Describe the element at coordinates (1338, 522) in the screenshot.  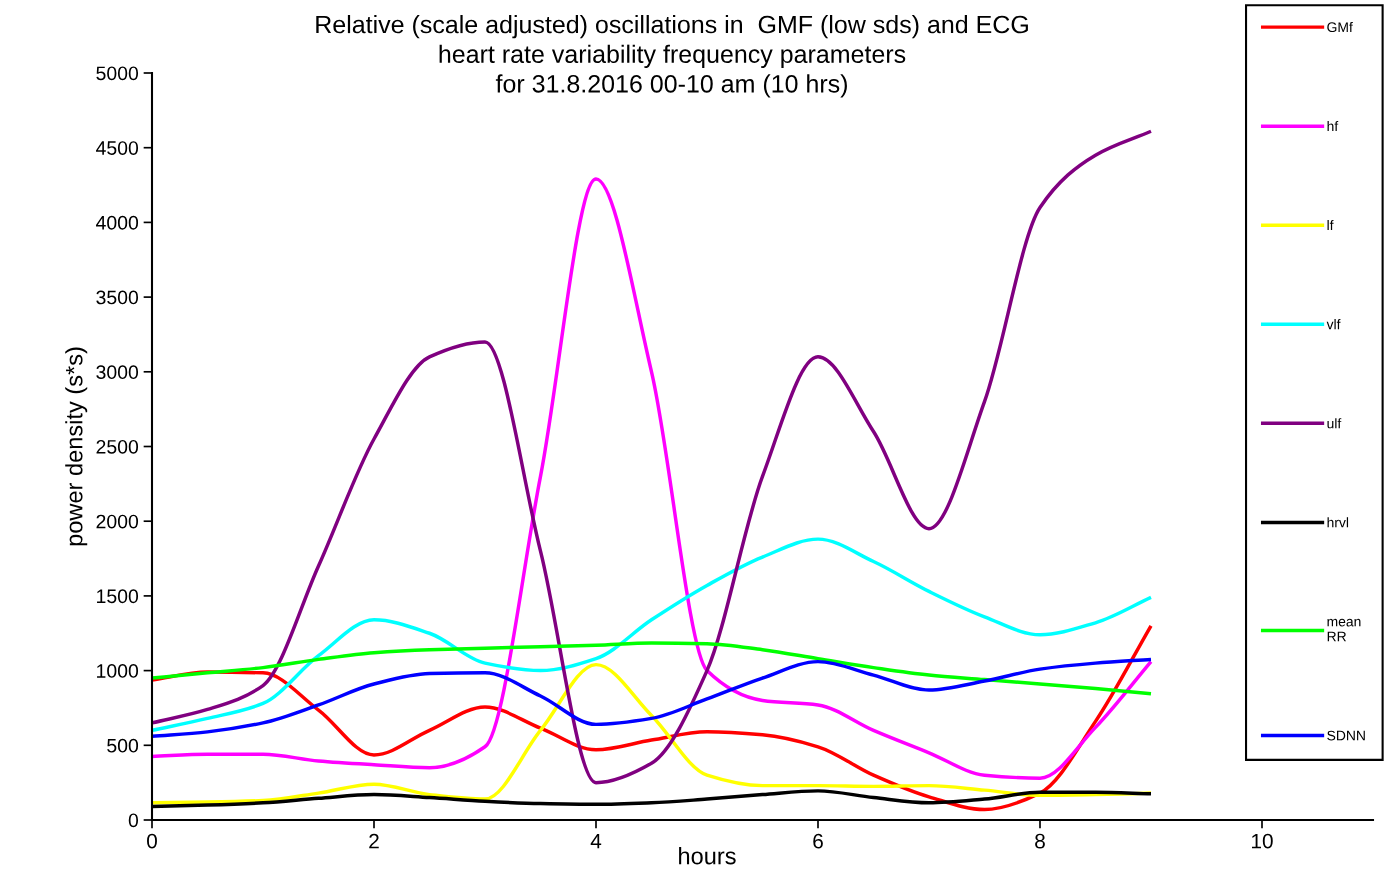
I see `legend-label: hrvl` at that location.